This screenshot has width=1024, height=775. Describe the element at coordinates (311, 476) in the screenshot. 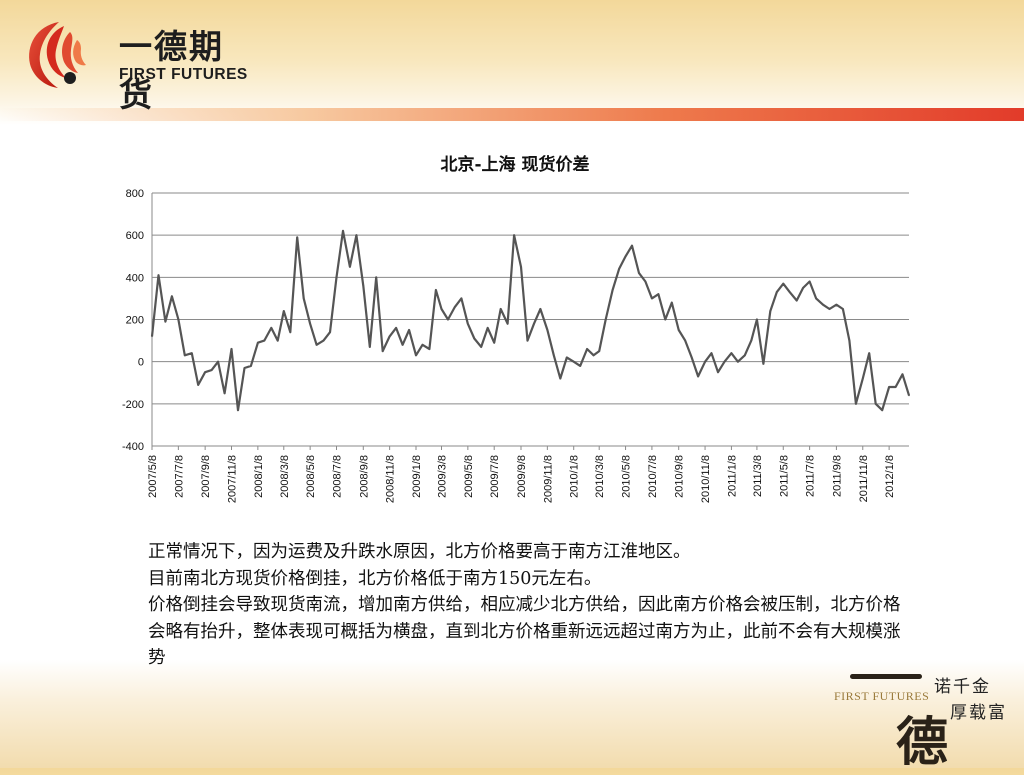

I see `x-tick-label: 2008/5/8` at that location.